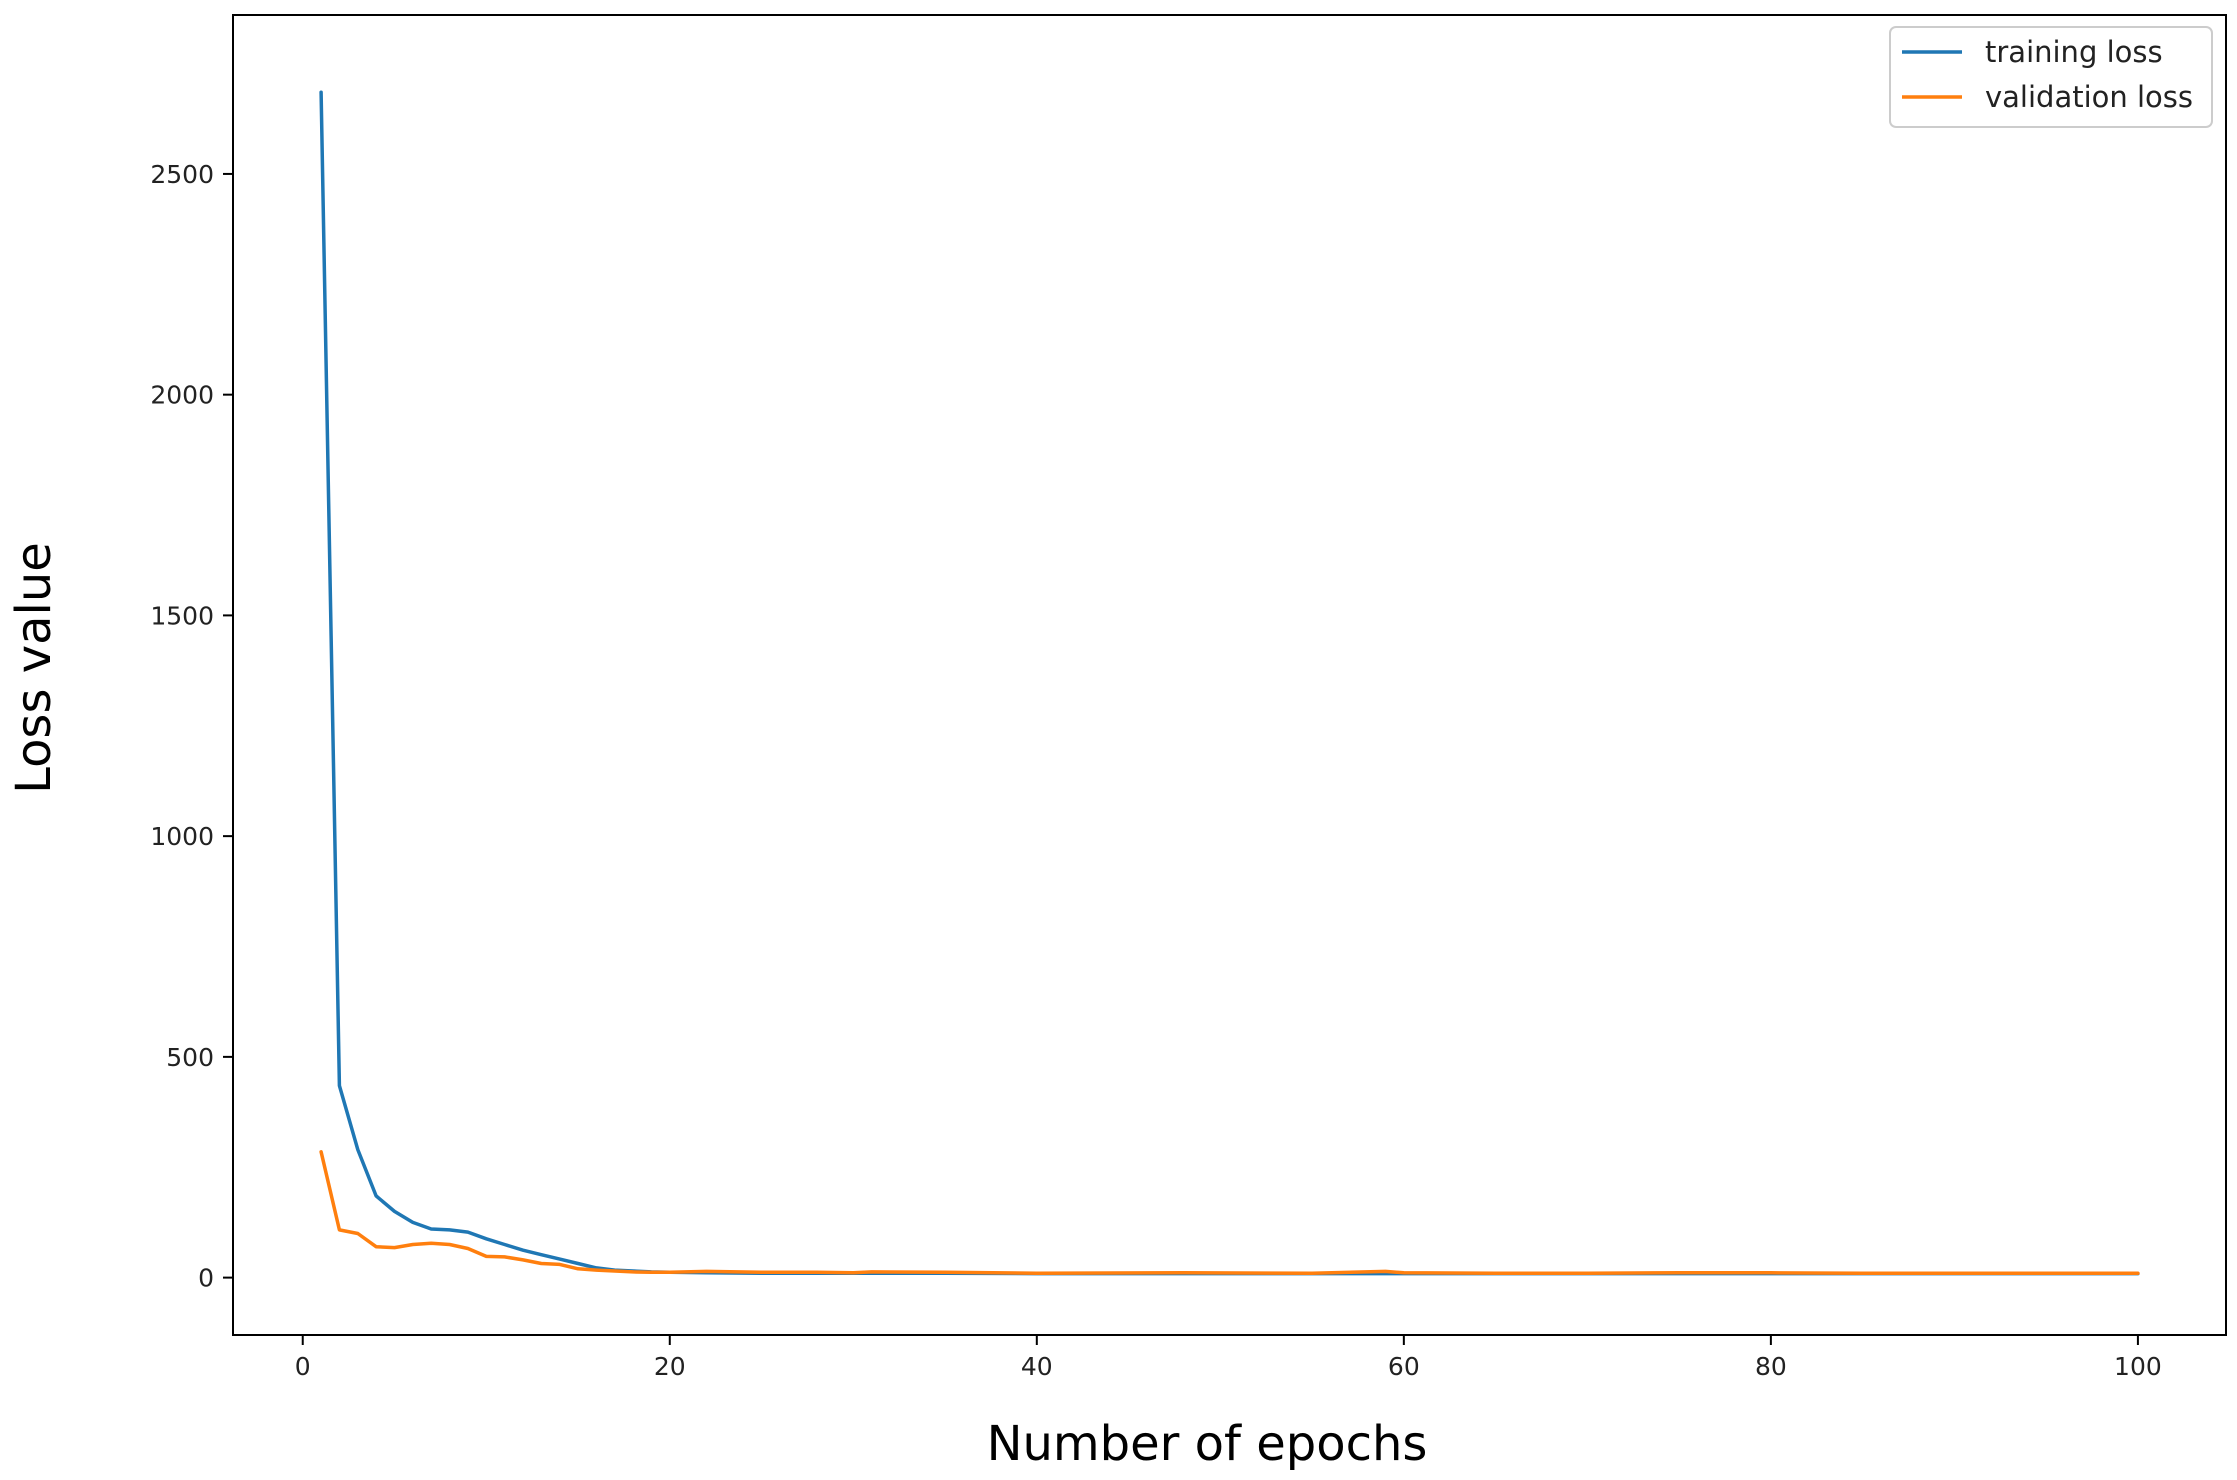 The height and width of the screenshot is (1480, 2237). I want to click on series-line-validation-loss, so click(1229, 1212).